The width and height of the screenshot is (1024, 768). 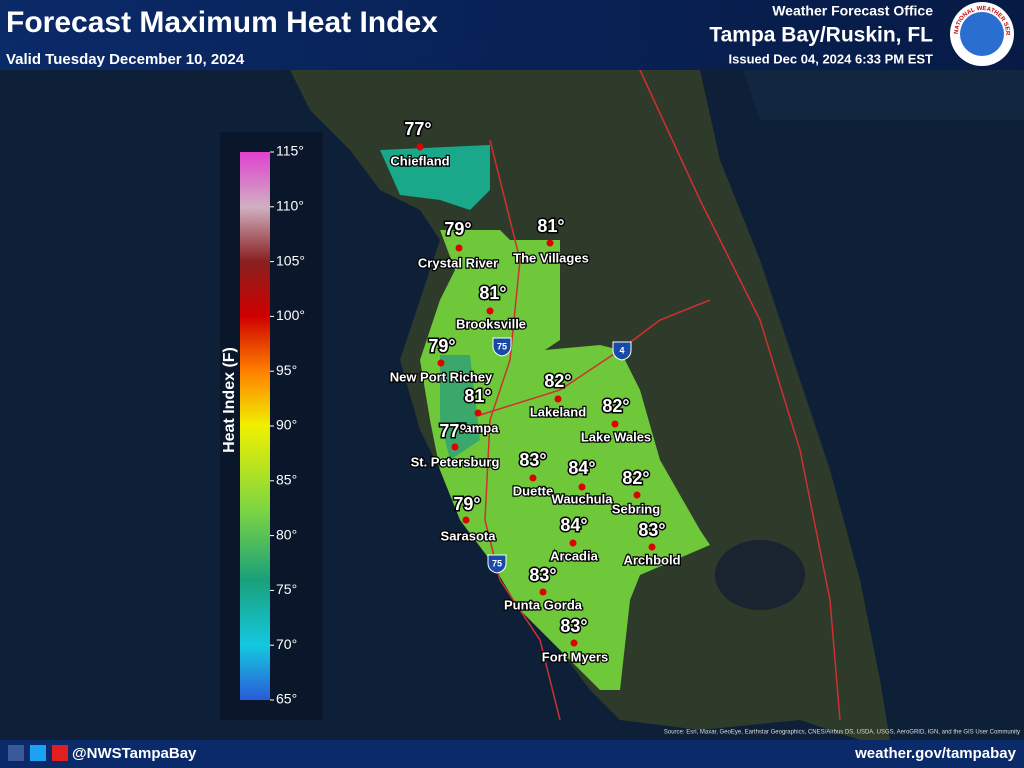 I want to click on header-bar, so click(x=512, y=35).